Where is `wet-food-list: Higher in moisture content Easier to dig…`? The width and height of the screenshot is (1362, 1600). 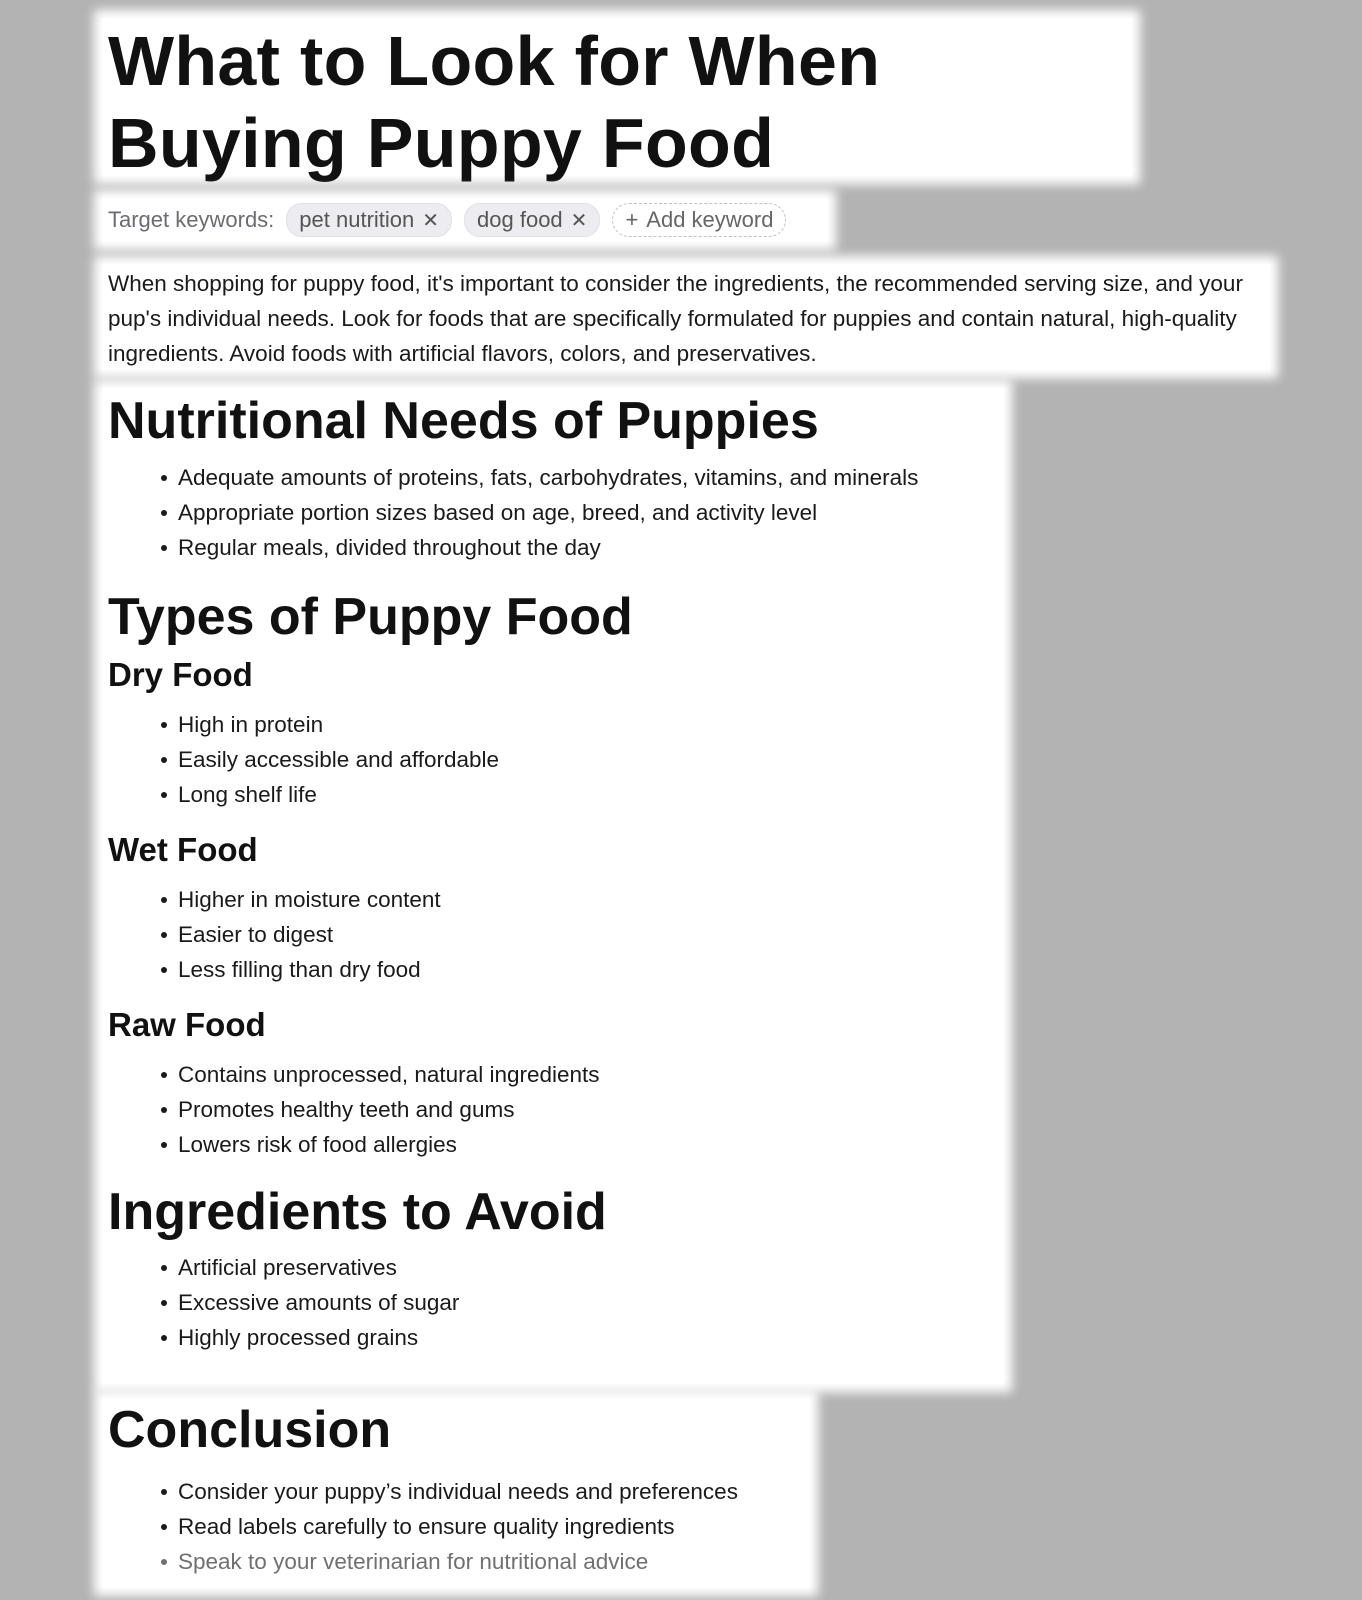
wet-food-list: Higher in moisture content Easier to dig… is located at coordinates (556, 934).